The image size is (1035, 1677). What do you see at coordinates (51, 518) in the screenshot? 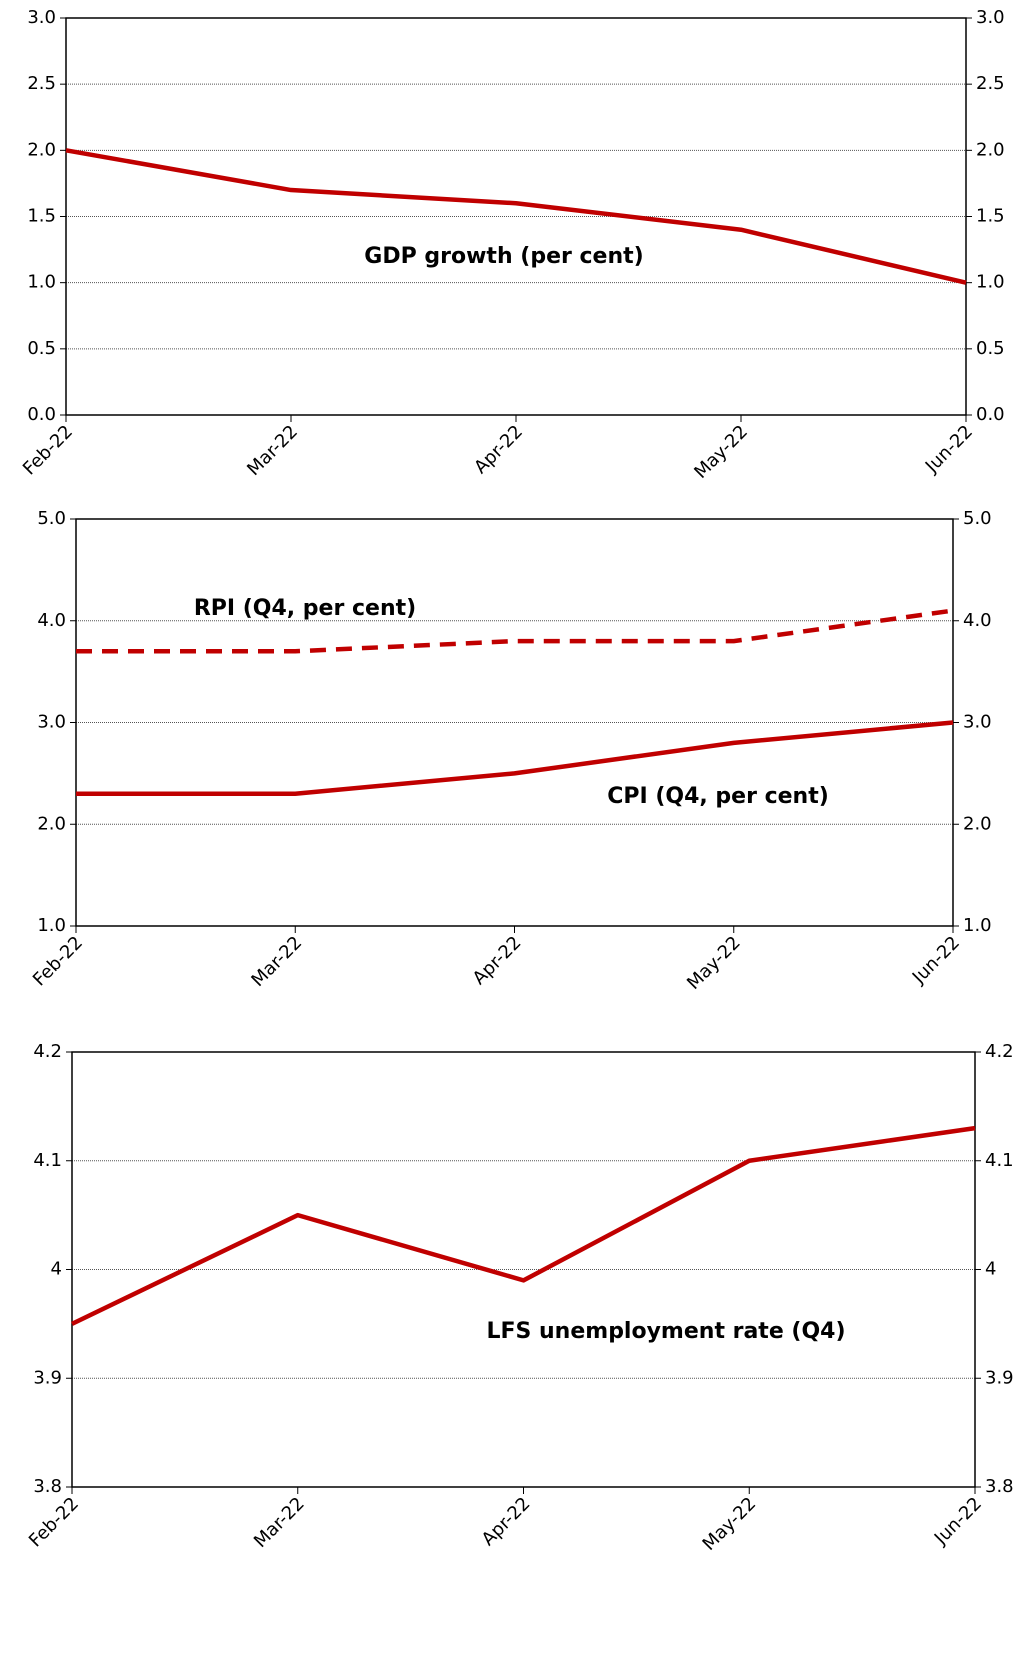
I see `y-tick-label: 5.0` at bounding box center [51, 518].